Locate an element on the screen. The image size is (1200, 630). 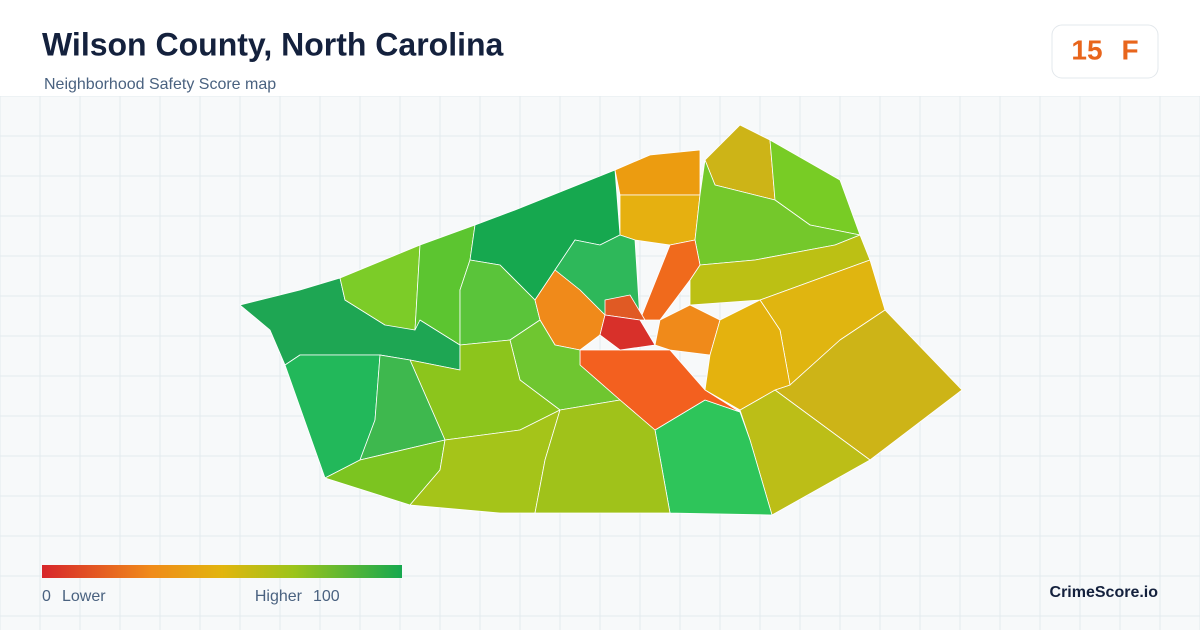
brand: CrimeScore.io is located at coordinates (1104, 592).